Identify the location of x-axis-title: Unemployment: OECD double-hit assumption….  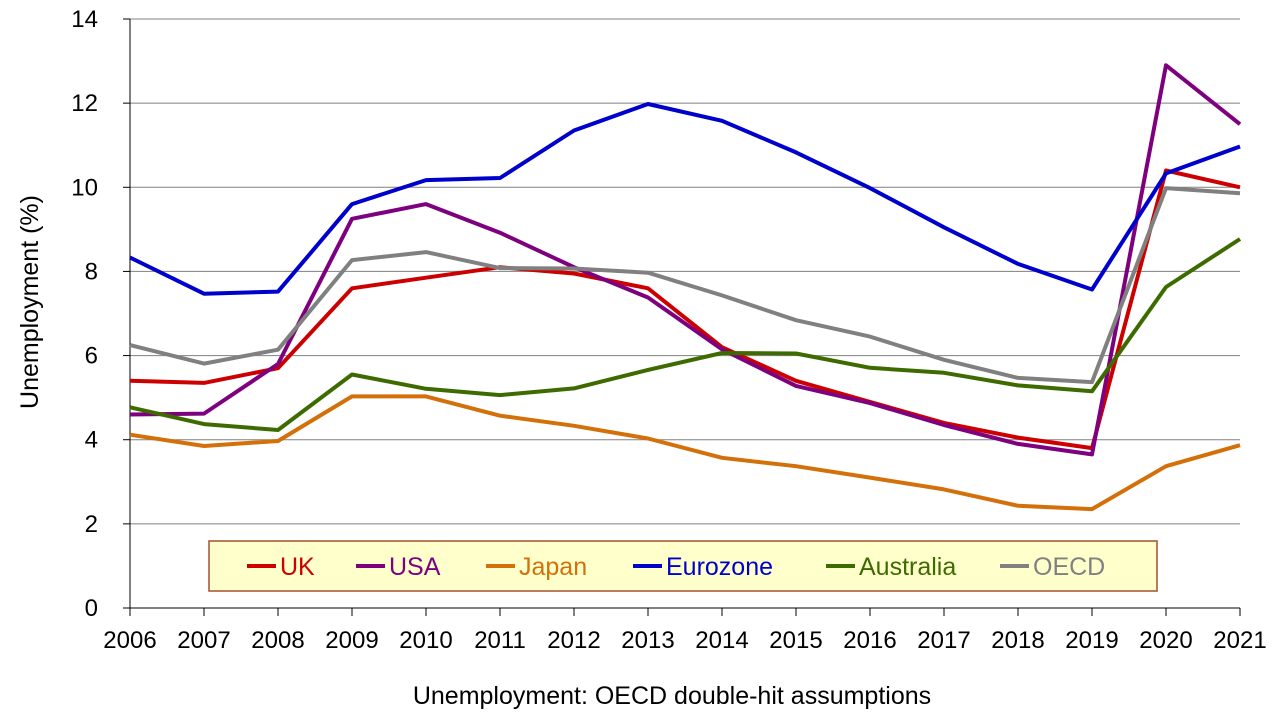
(672, 696).